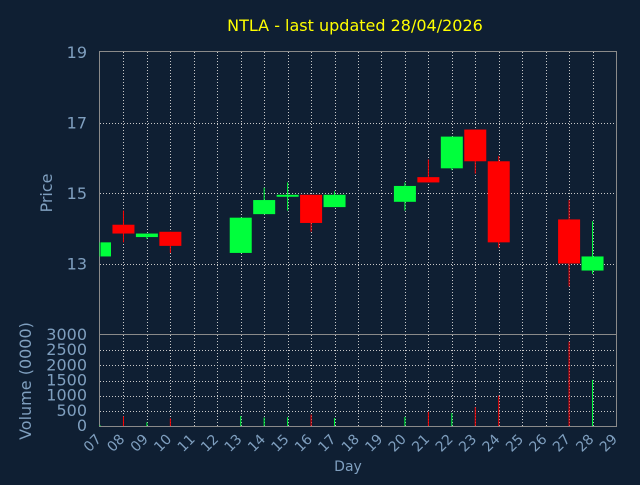 This screenshot has width=640, height=485. Describe the element at coordinates (77, 123) in the screenshot. I see `price-tick-label: 17` at that location.